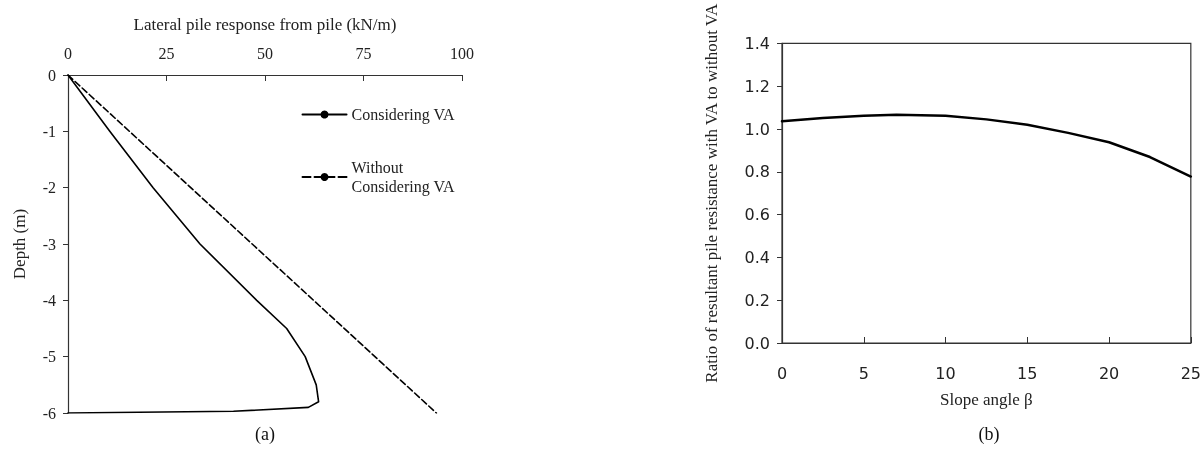 The height and width of the screenshot is (459, 1204). Describe the element at coordinates (49, 244) in the screenshot. I see `y-tick-label: -3` at that location.